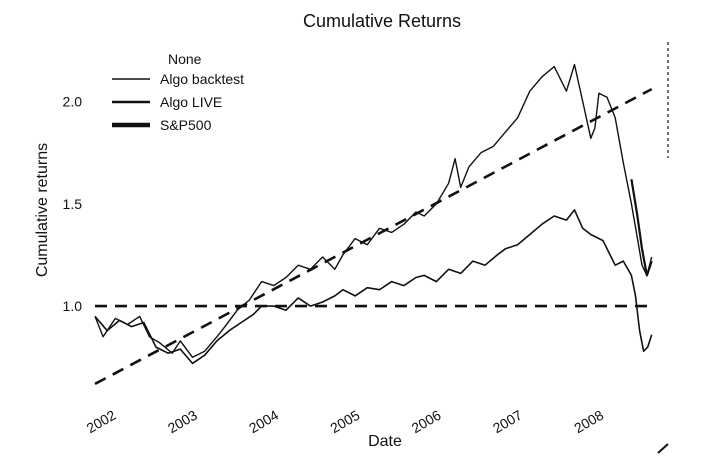  I want to click on x-tick-label: 2006, so click(426, 422).